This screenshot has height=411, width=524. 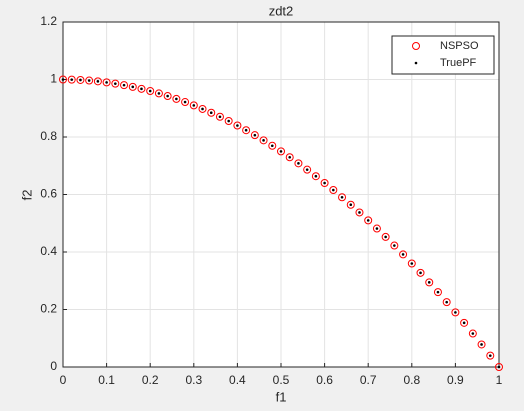 What do you see at coordinates (48, 21) in the screenshot?
I see `y-tick-label: 1.2` at bounding box center [48, 21].